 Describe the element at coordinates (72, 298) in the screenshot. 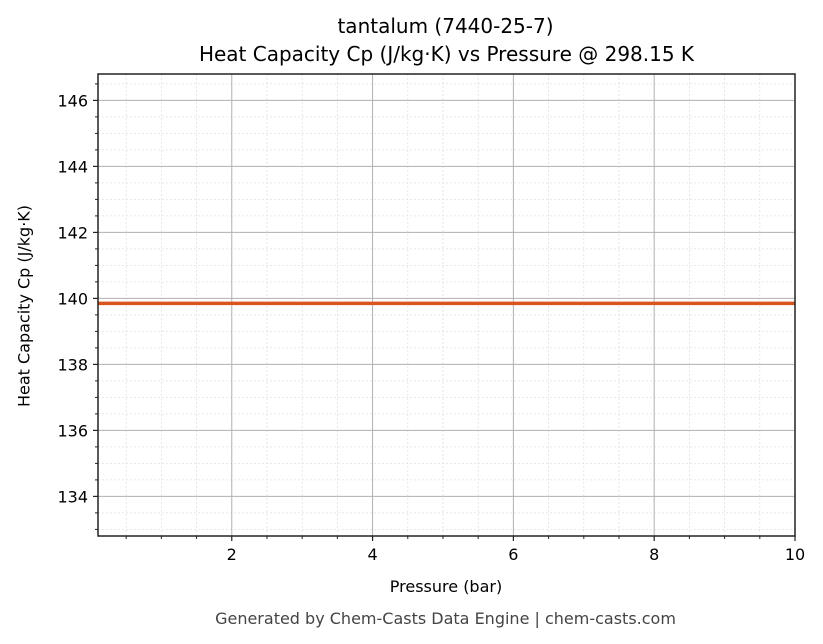

I see `y-tick-label: 140` at that location.